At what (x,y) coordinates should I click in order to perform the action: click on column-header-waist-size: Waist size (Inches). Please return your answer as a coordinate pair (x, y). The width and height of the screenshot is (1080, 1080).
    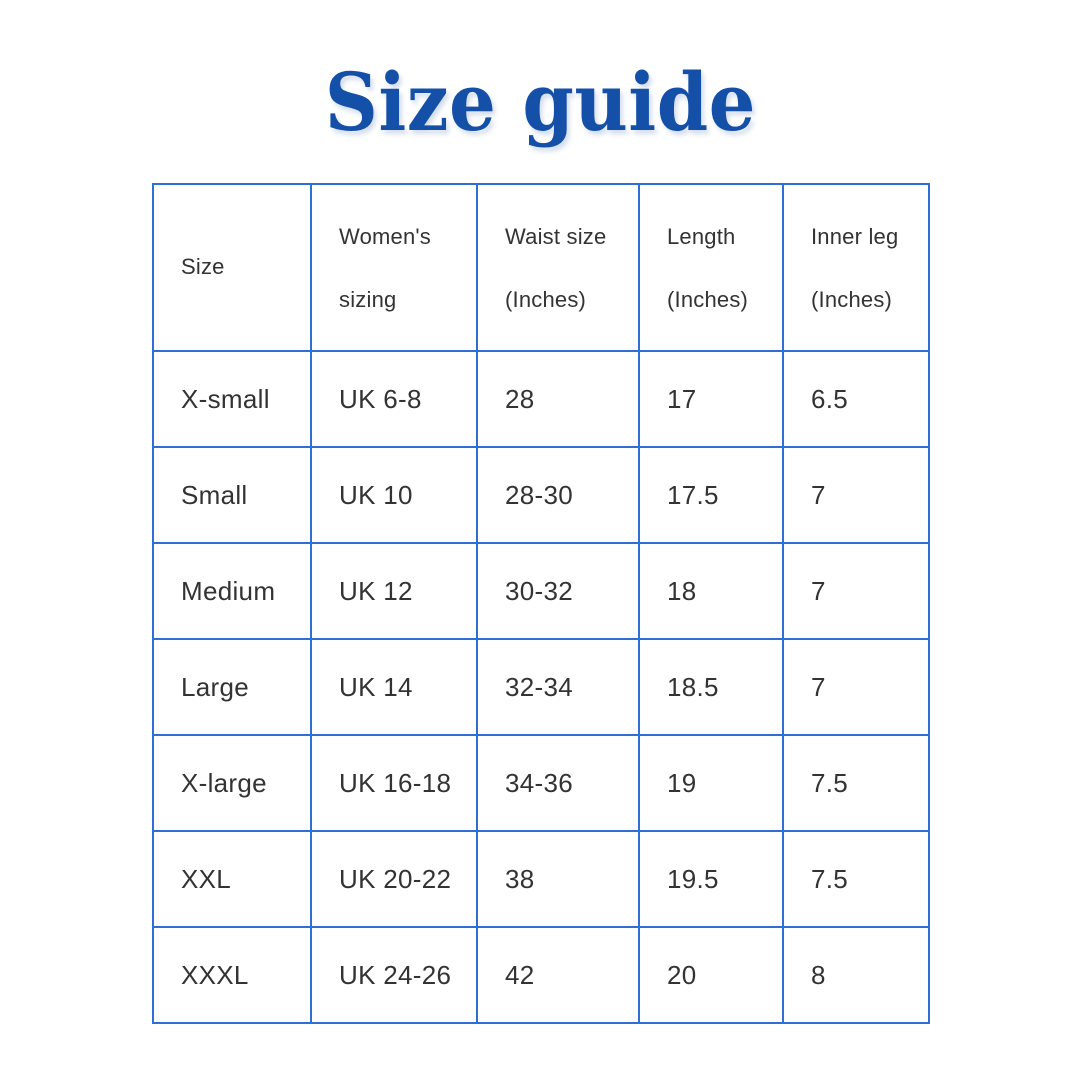
    Looking at the image, I should click on (558, 267).